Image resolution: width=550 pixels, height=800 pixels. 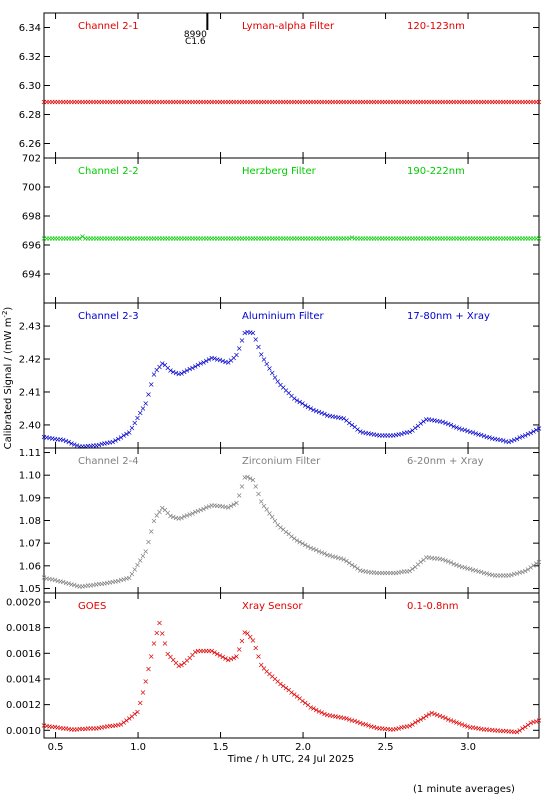 What do you see at coordinates (497, 101) in the screenshot?
I see `data-point-1-165: ×` at bounding box center [497, 101].